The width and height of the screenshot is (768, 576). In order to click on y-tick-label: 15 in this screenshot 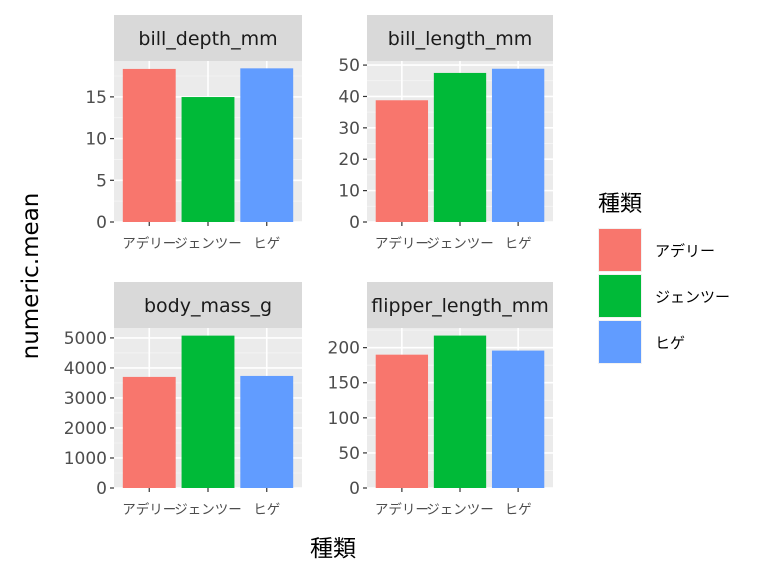, I will do `click(96, 98)`.